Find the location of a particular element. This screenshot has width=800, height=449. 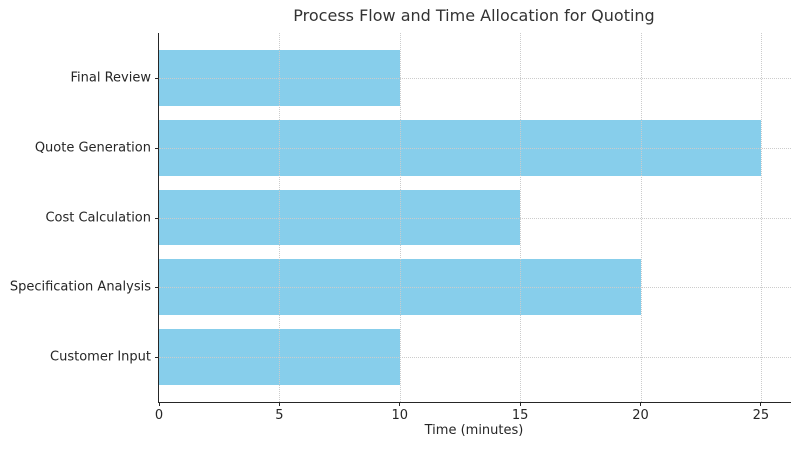

y-tick-label: Specification Analysis is located at coordinates (80, 287).